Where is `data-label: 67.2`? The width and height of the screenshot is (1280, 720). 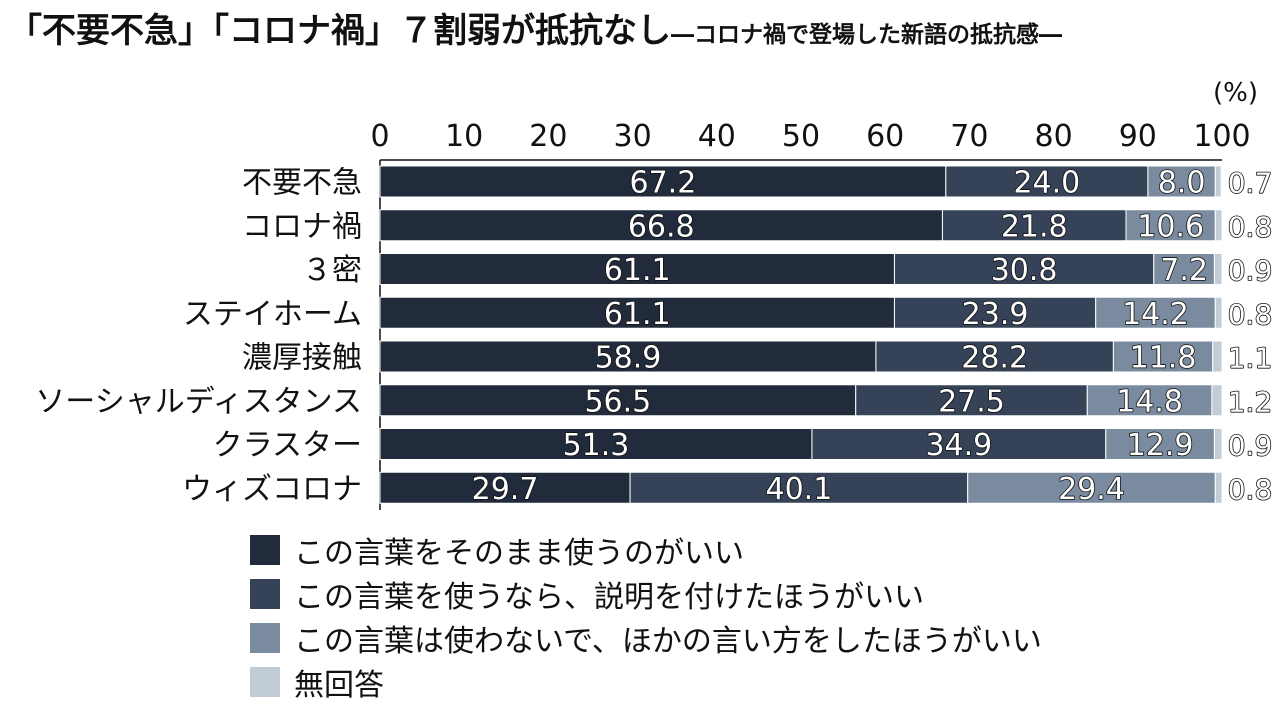 data-label: 67.2 is located at coordinates (663, 183).